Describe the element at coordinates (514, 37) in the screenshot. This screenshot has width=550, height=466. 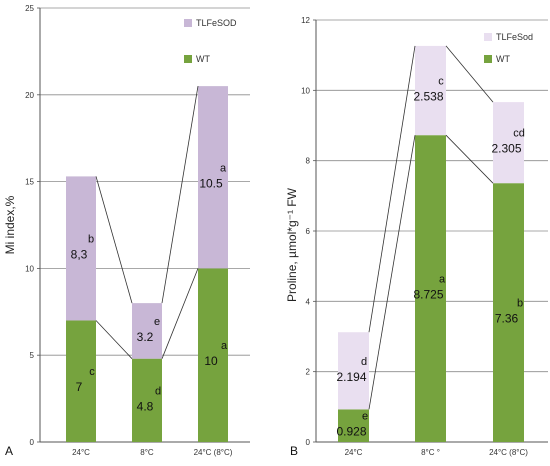
I see `legend-label: TLFeSod` at that location.